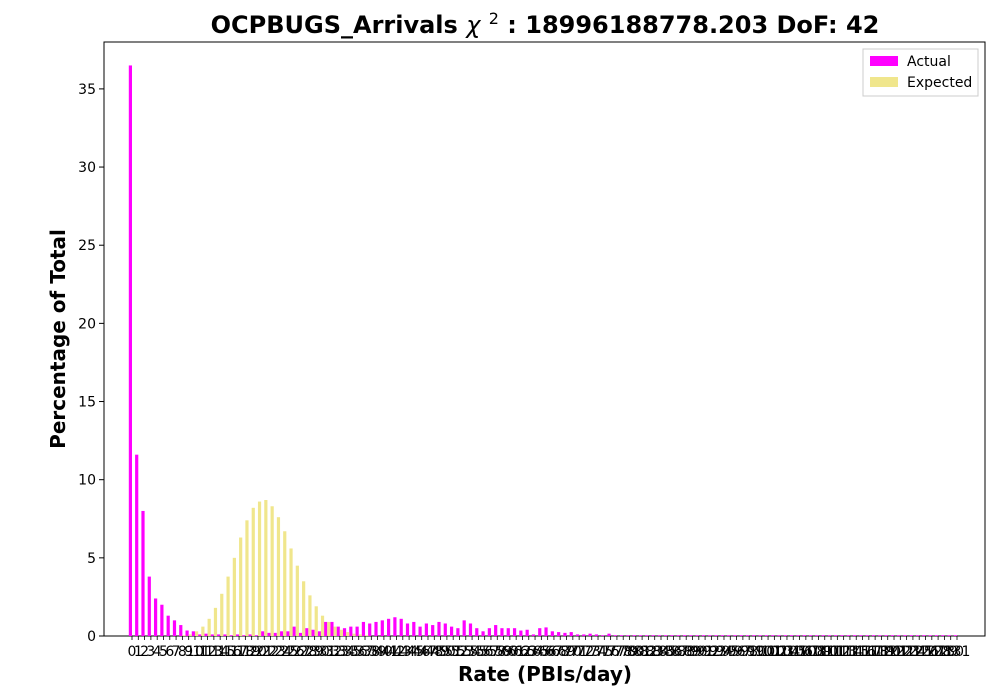 Image resolution: width=1000 pixels, height=700 pixels. What do you see at coordinates (793, 652) in the screenshot?
I see `x-tick-label-105: 105` at bounding box center [793, 652].